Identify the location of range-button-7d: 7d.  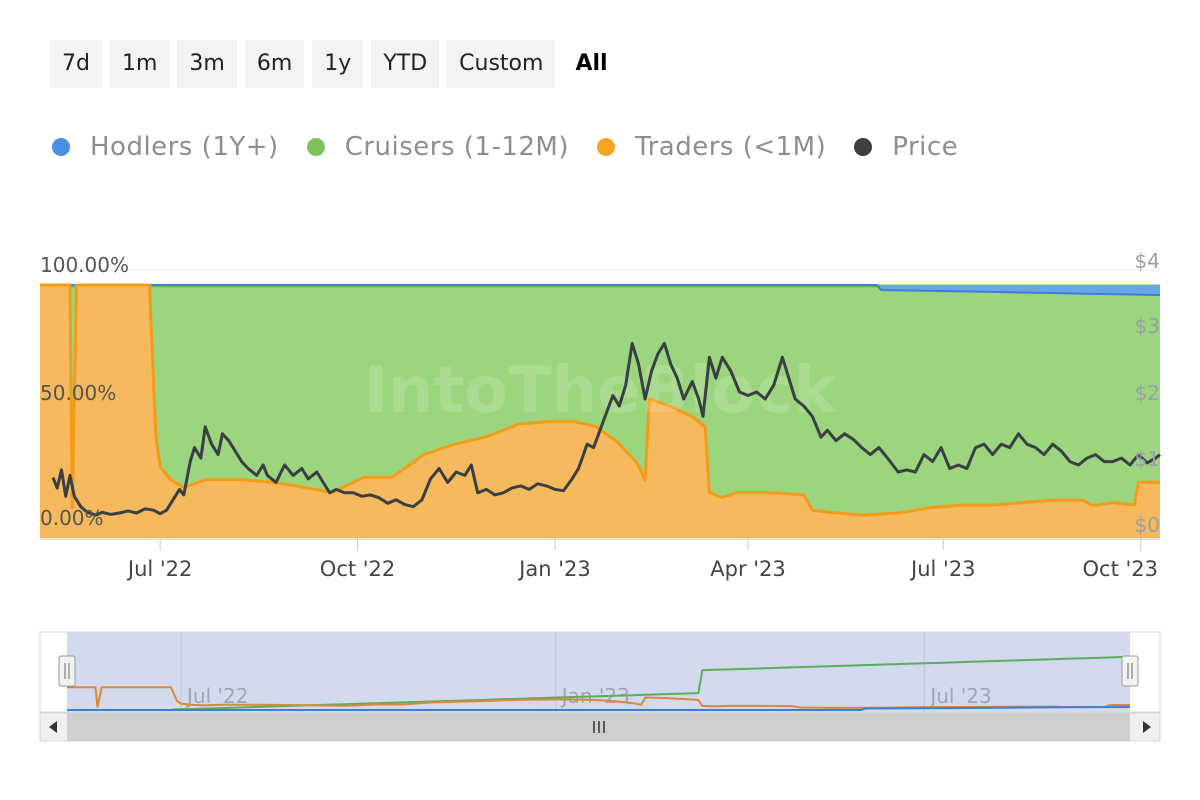
(76, 64).